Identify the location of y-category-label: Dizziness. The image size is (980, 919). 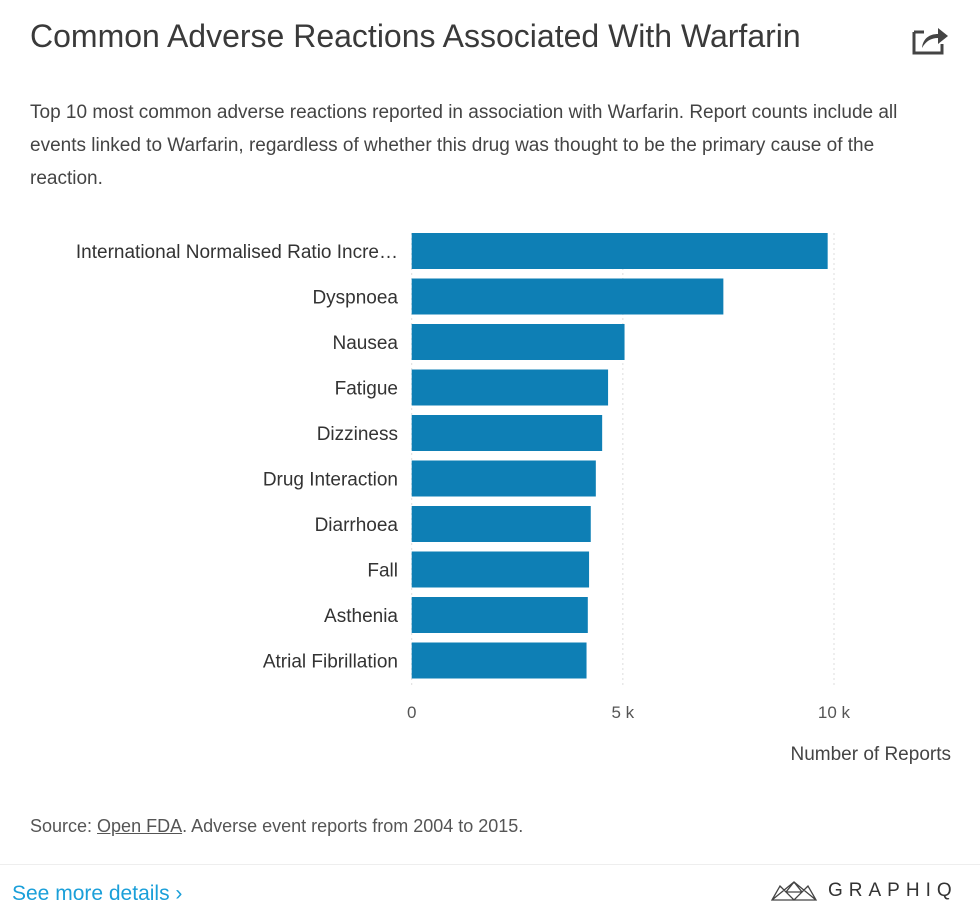
(357, 434).